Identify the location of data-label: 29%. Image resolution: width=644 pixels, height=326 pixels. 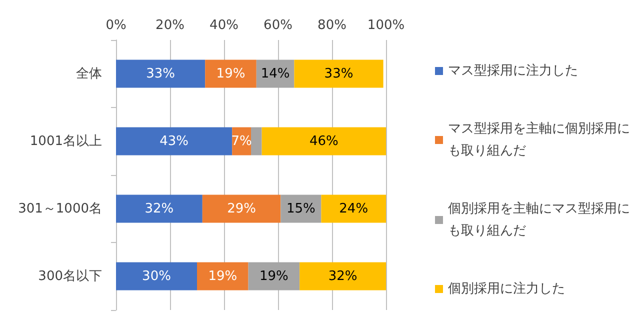
(241, 208).